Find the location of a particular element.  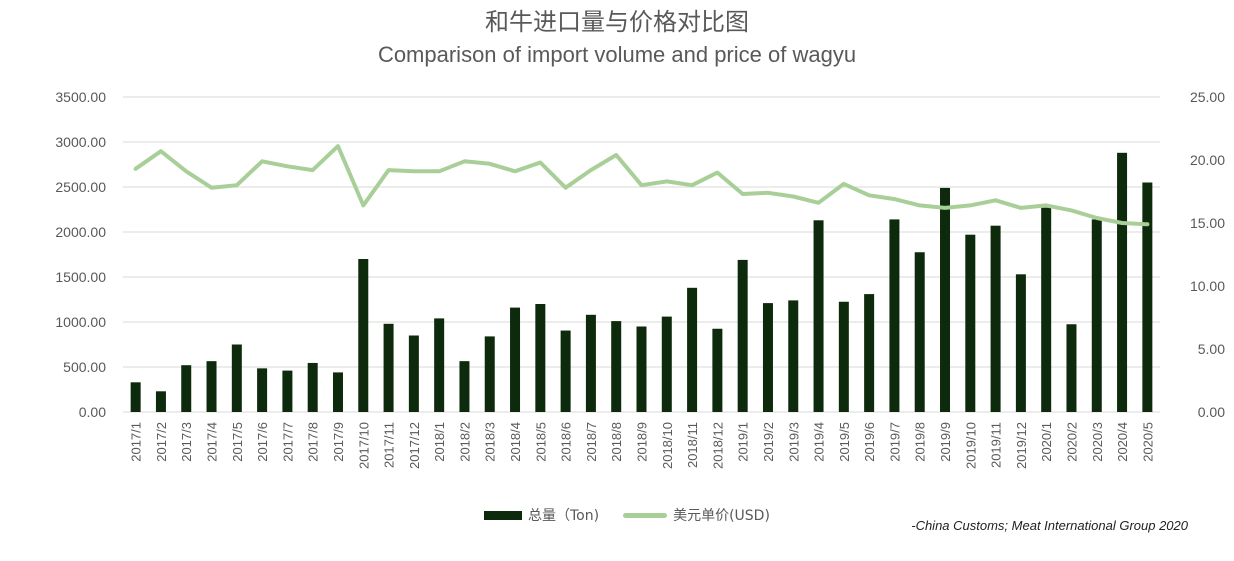

x-tick-label: 2017/4 is located at coordinates (212, 442).